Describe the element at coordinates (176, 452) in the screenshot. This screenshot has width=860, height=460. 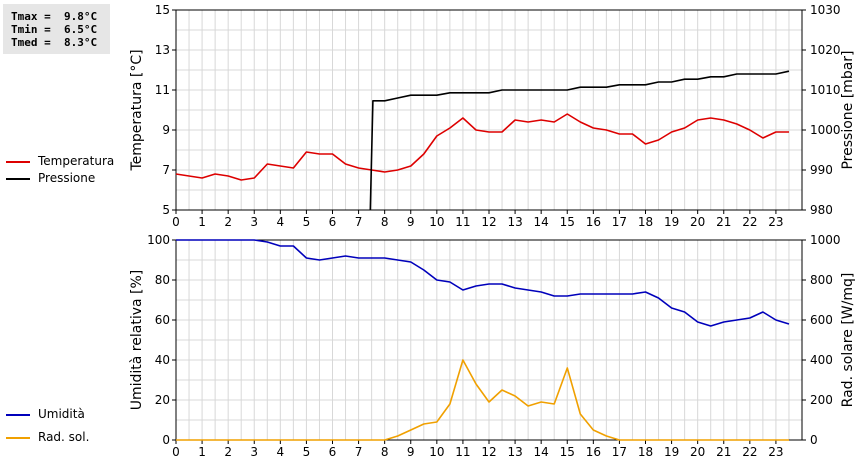
I see `panel2-x-tick-label: 0` at that location.